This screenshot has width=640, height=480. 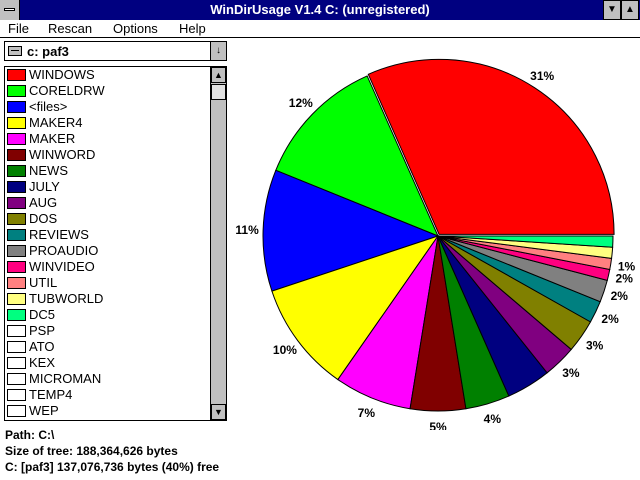 What do you see at coordinates (56, 122) in the screenshot?
I see `directory-name: MAKER4` at bounding box center [56, 122].